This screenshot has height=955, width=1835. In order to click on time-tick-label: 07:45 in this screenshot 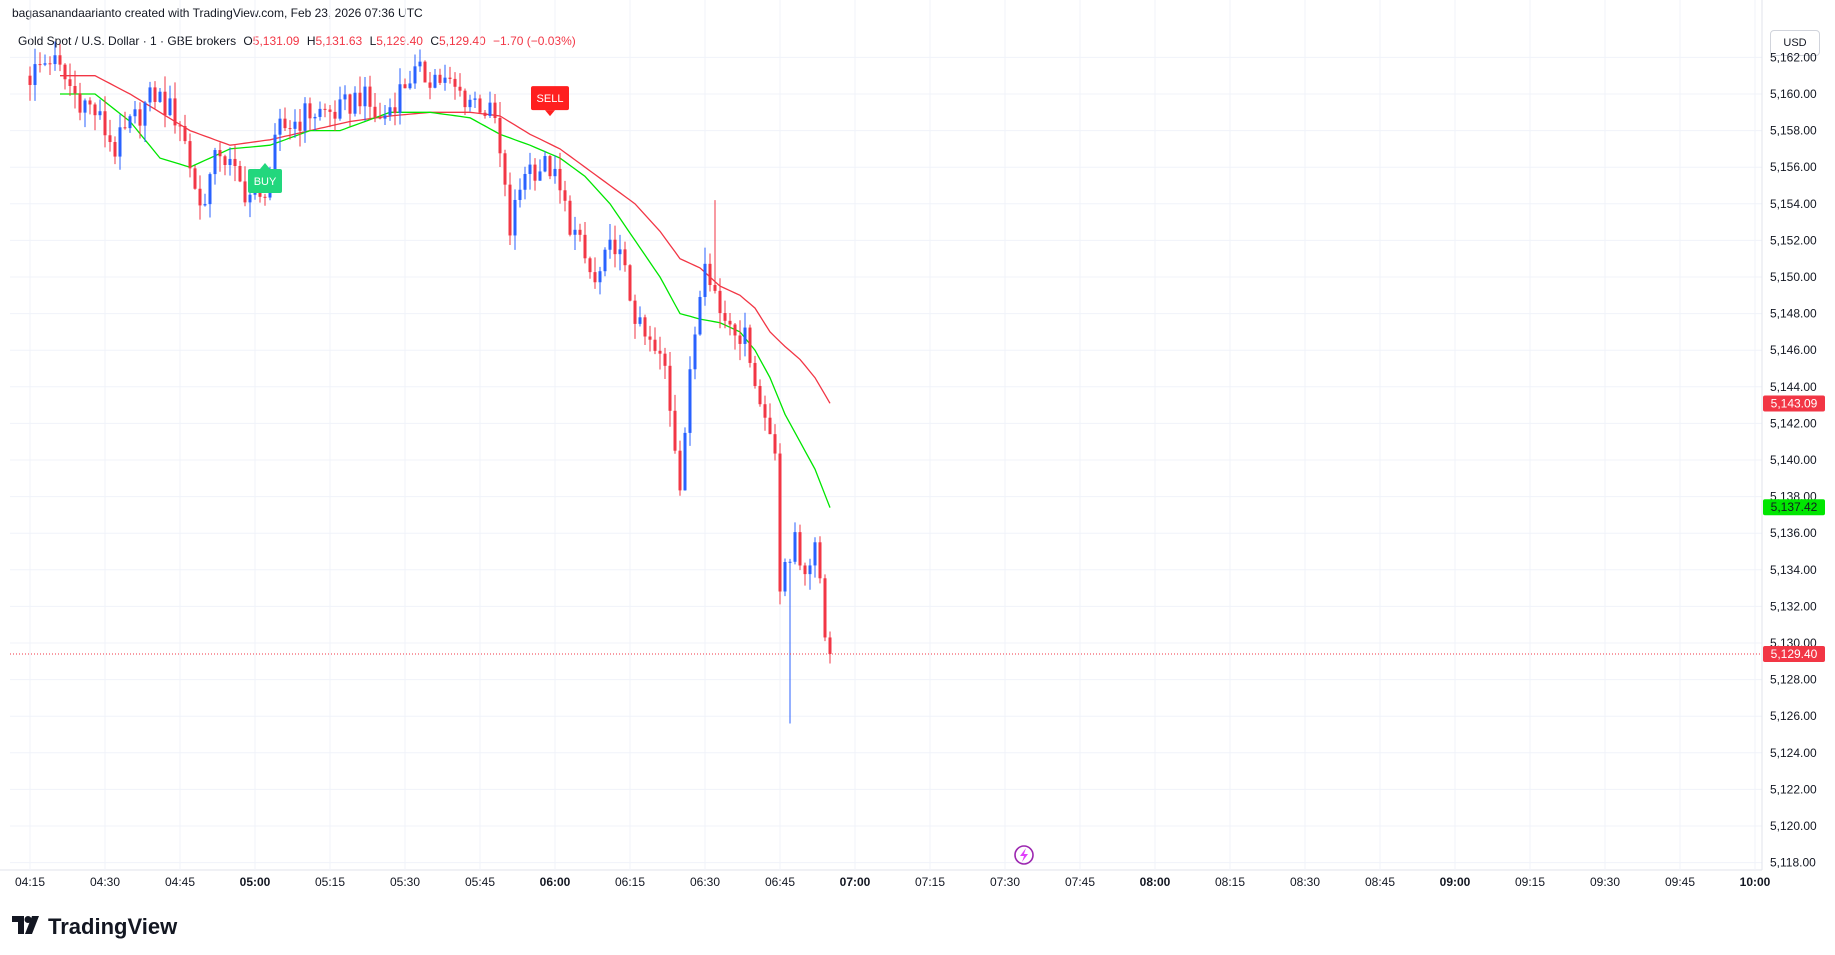, I will do `click(1080, 882)`.